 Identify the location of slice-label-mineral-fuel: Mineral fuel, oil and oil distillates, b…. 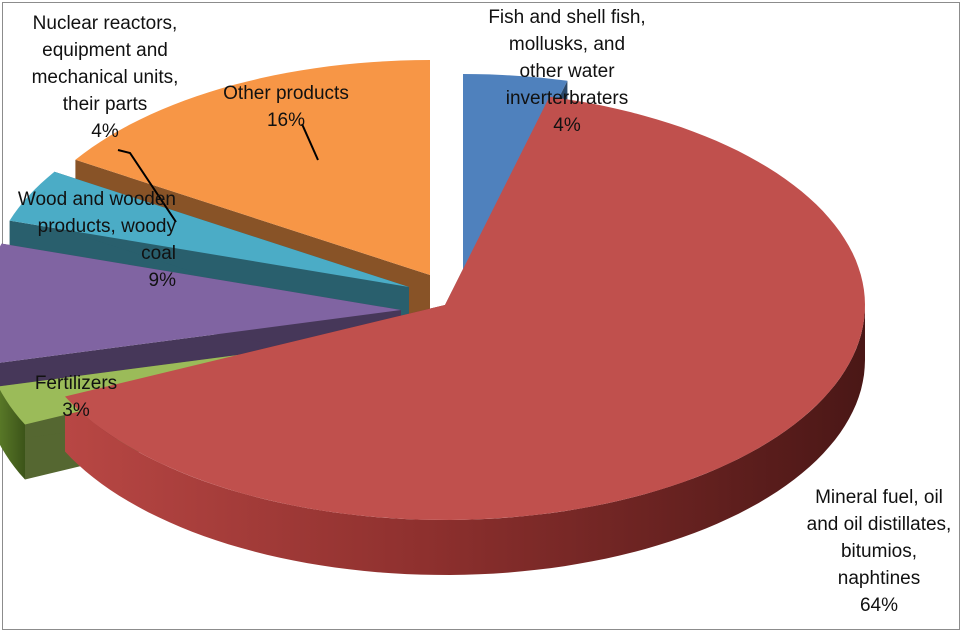
(879, 551).